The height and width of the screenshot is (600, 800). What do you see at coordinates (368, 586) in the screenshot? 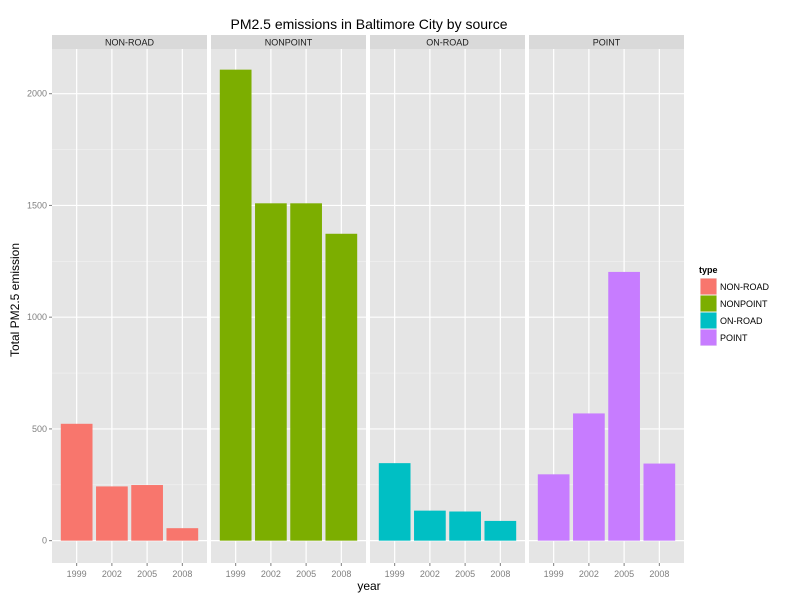
I see `x-axis-title: year` at bounding box center [368, 586].